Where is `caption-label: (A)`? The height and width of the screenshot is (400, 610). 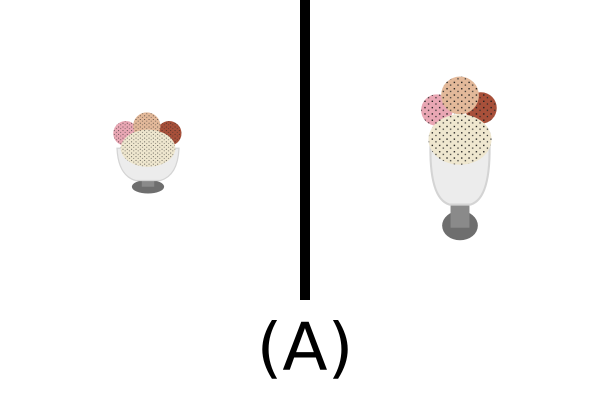
caption-label: (A) is located at coordinates (305, 347).